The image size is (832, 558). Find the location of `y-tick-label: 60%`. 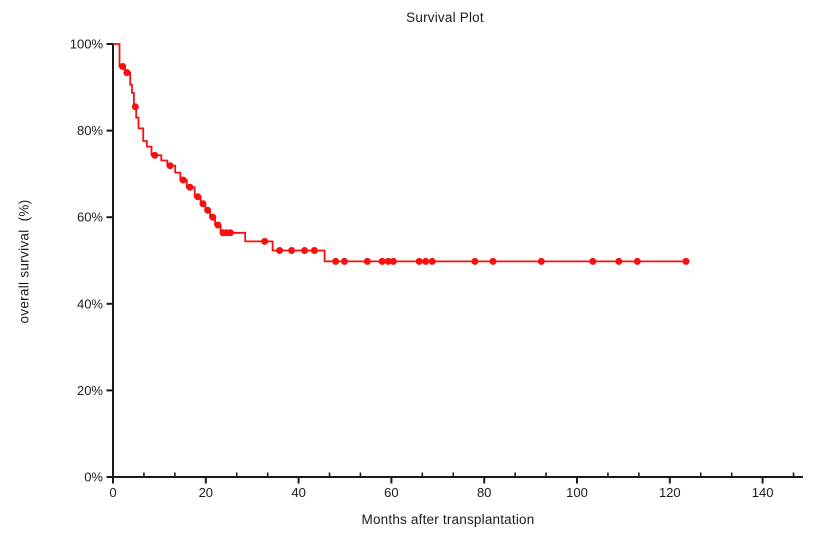

y-tick-label: 60% is located at coordinates (90, 217).